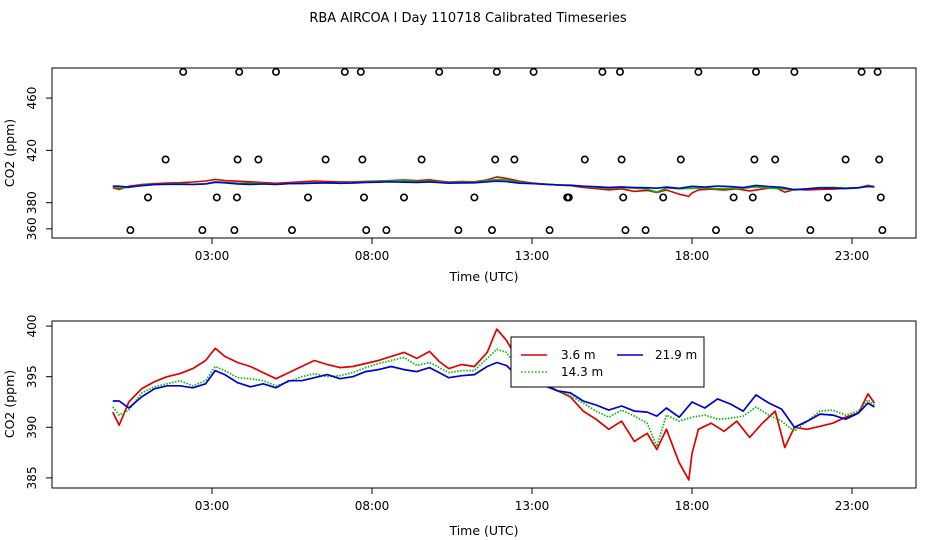 The width and height of the screenshot is (936, 540). Describe the element at coordinates (38, 163) in the screenshot. I see `top-y-axis: 360 380 420 460` at that location.